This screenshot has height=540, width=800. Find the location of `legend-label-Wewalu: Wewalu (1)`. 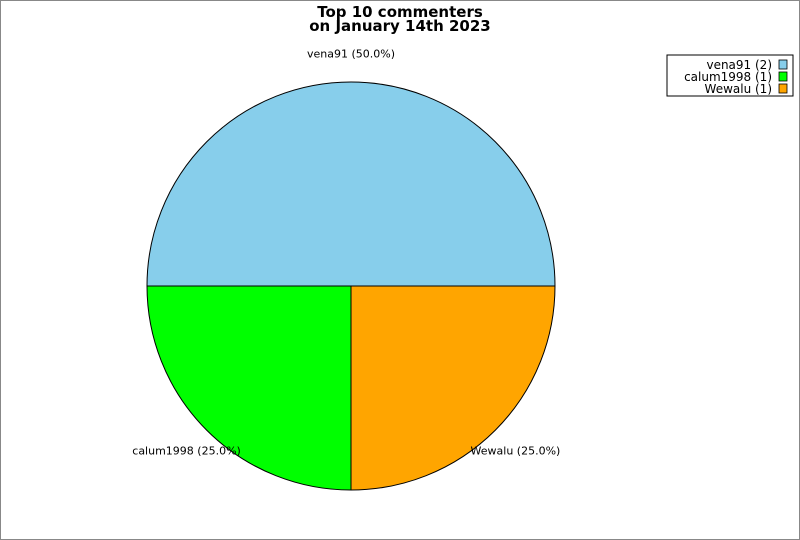

legend-label-Wewalu: Wewalu (1) is located at coordinates (738, 89).